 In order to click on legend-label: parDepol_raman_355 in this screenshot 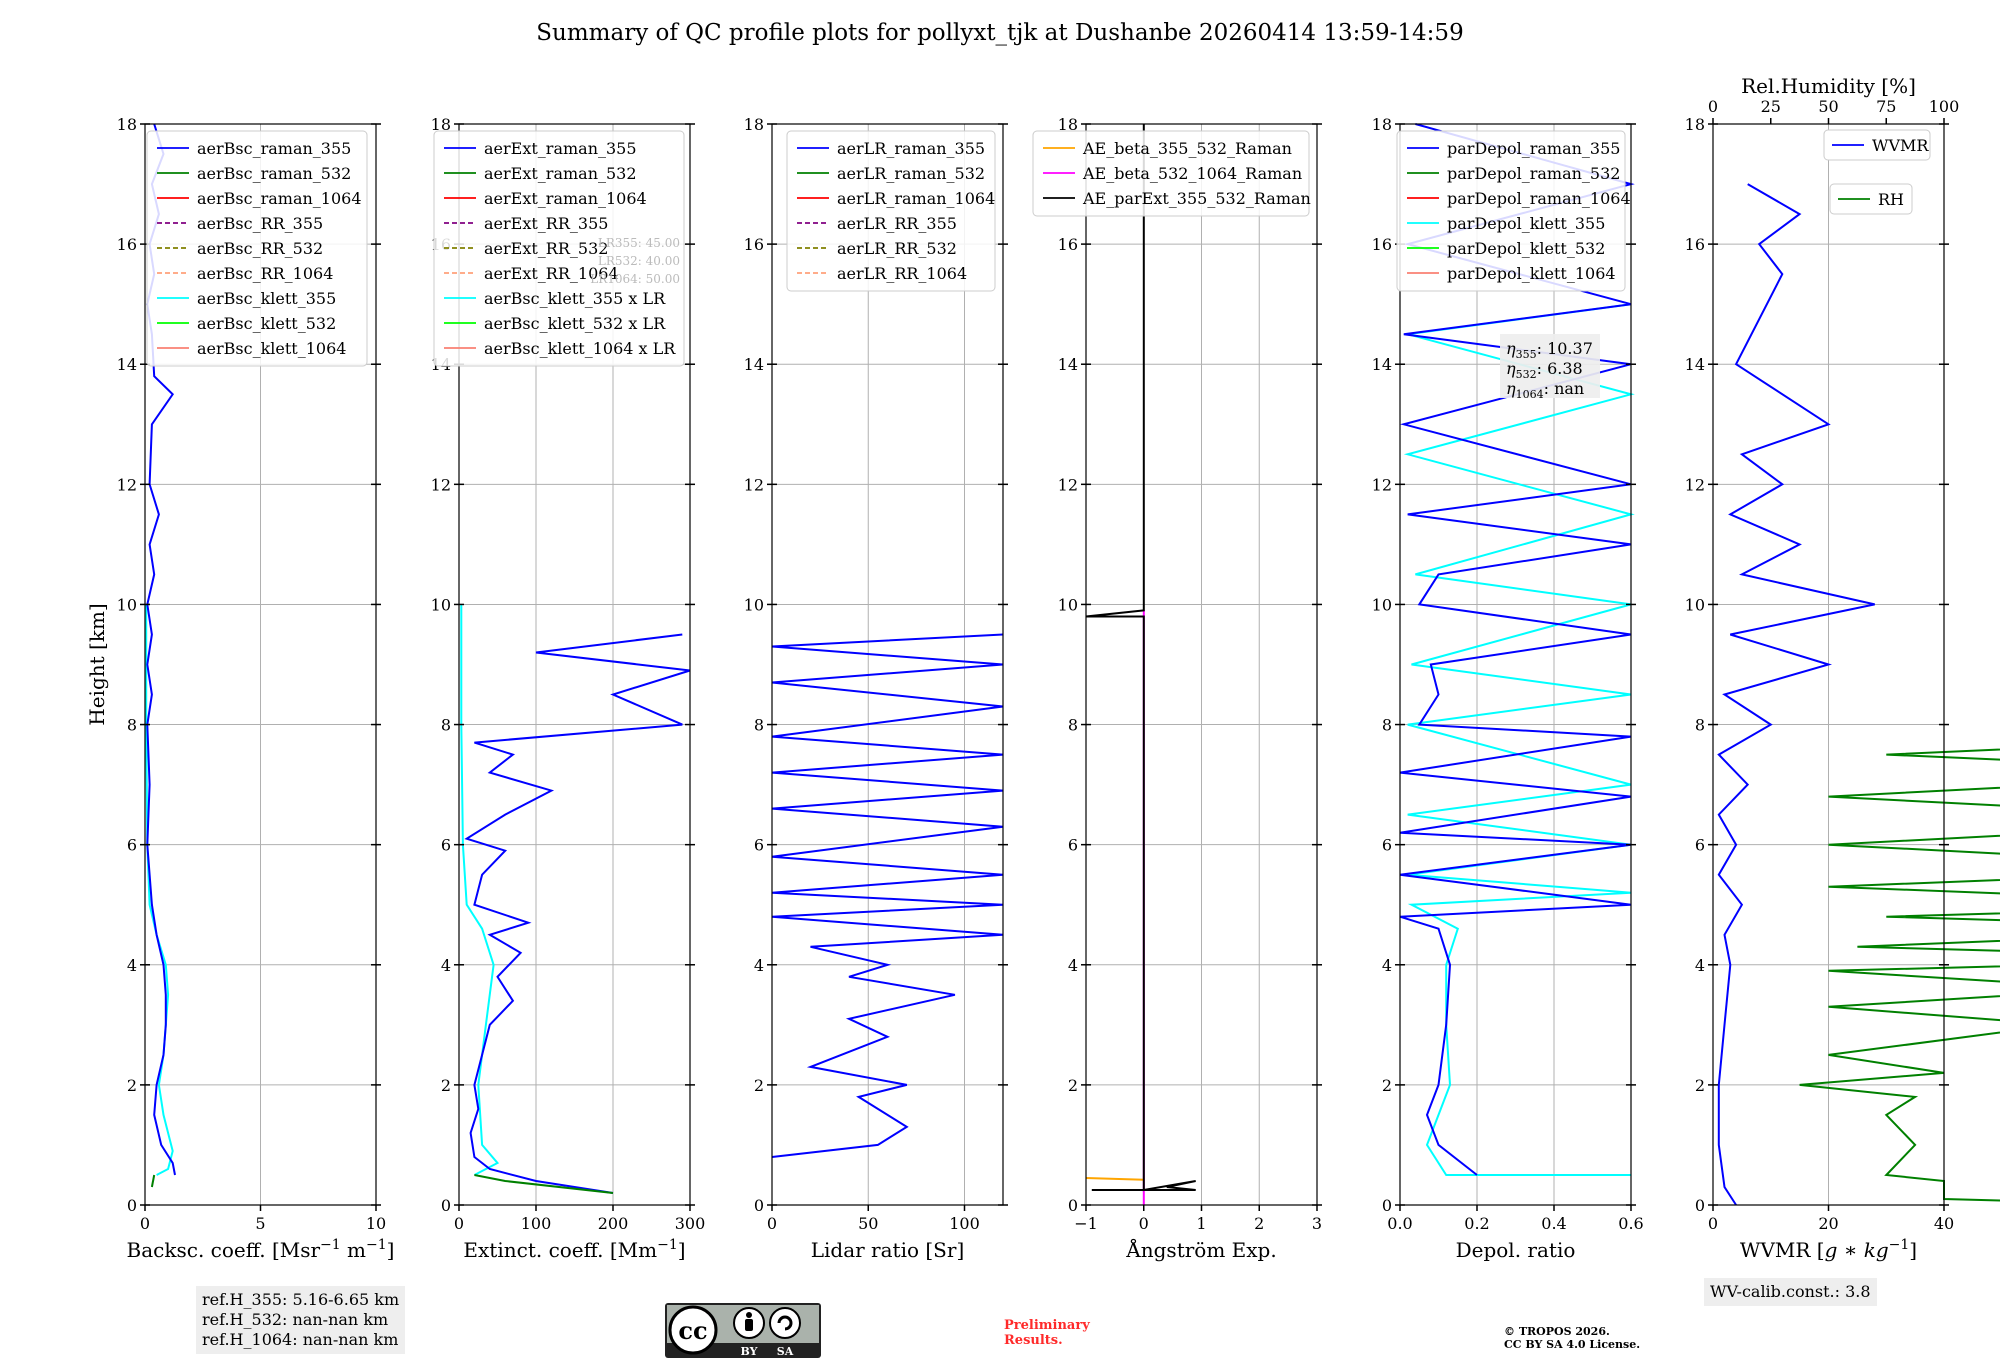, I will do `click(1533, 148)`.